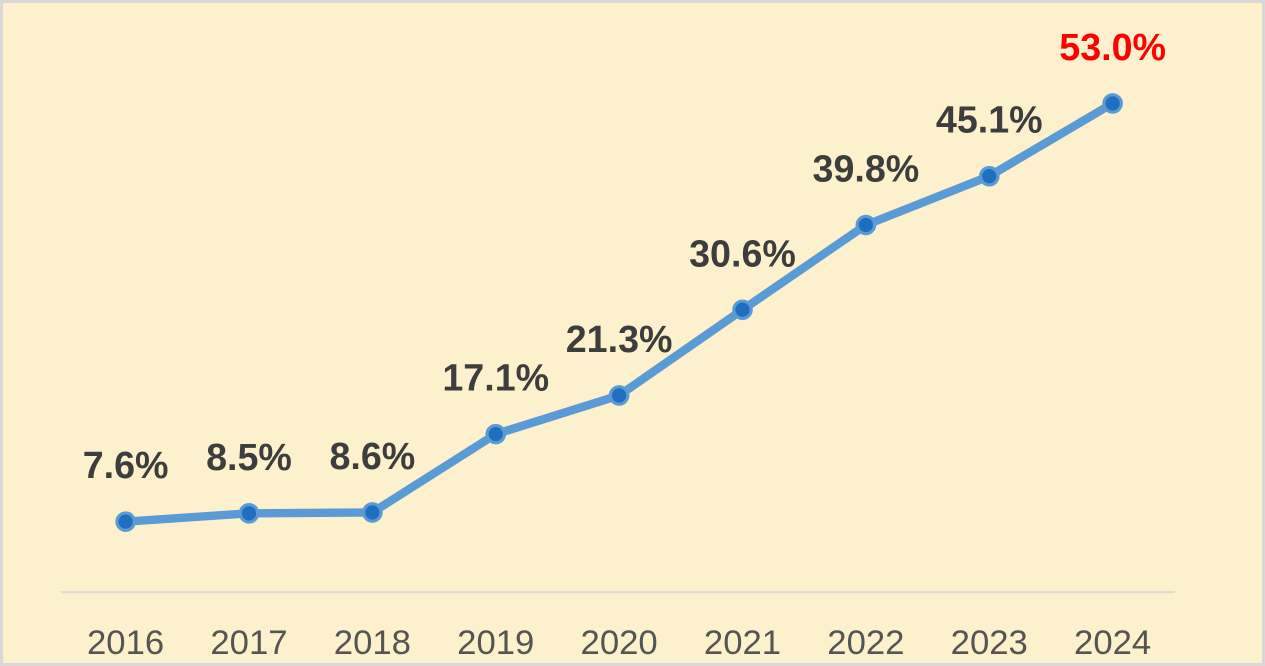  What do you see at coordinates (249, 513) in the screenshot?
I see `data-point-2017` at bounding box center [249, 513].